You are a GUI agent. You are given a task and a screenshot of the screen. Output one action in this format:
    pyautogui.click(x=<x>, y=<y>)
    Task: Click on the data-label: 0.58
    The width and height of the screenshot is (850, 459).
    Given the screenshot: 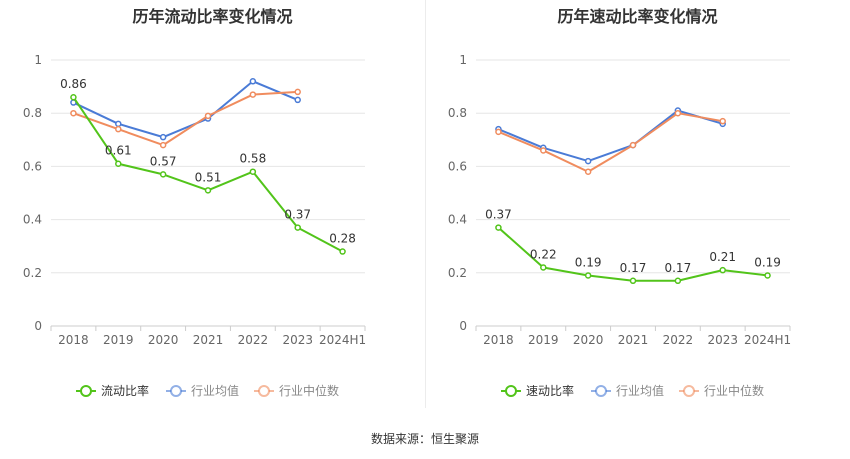 What is the action you would take?
    pyautogui.click(x=252, y=159)
    